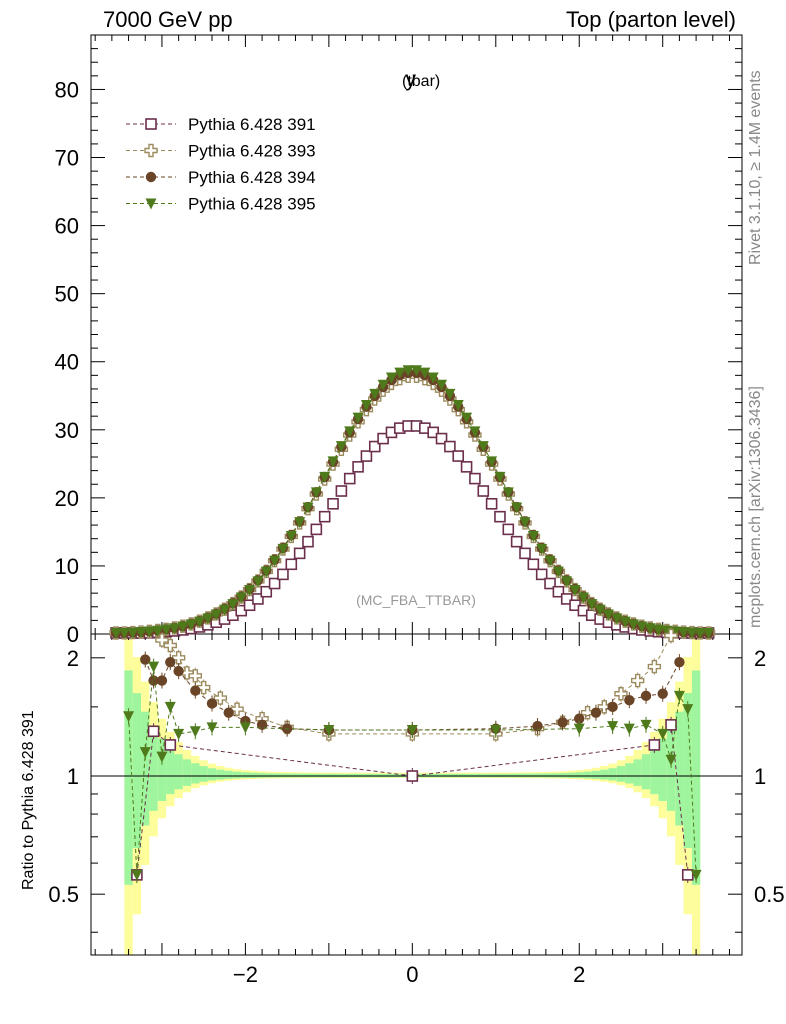 This screenshot has height=1024, width=786. What do you see at coordinates (769, 894) in the screenshot?
I see `ratio-y-tick-label-right: 0.5` at bounding box center [769, 894].